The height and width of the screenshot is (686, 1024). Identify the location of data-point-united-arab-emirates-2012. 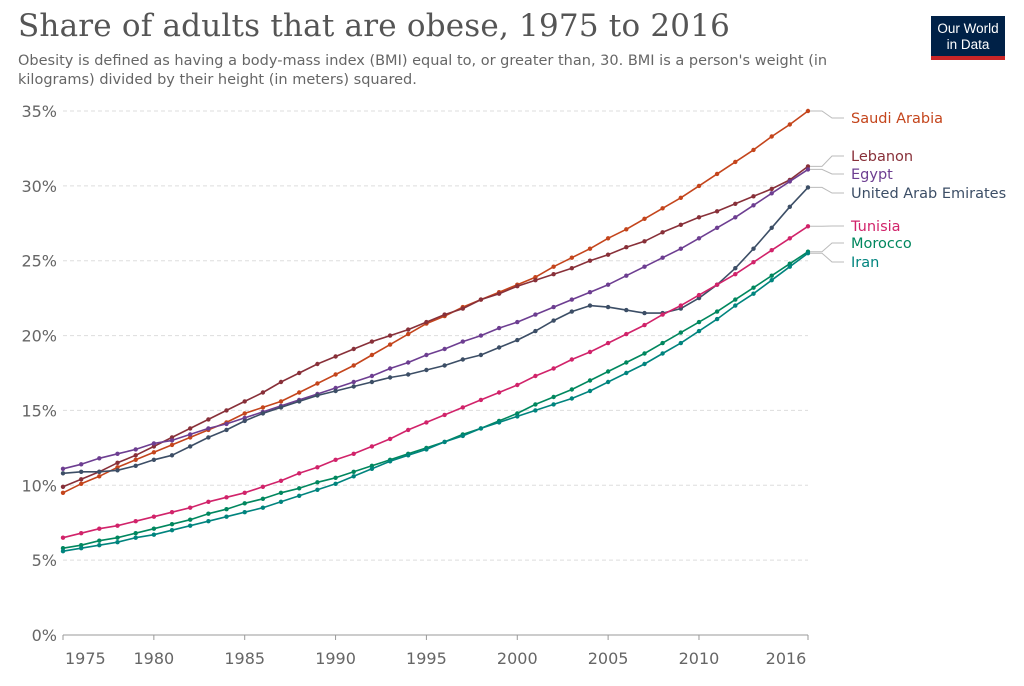
(735, 268).